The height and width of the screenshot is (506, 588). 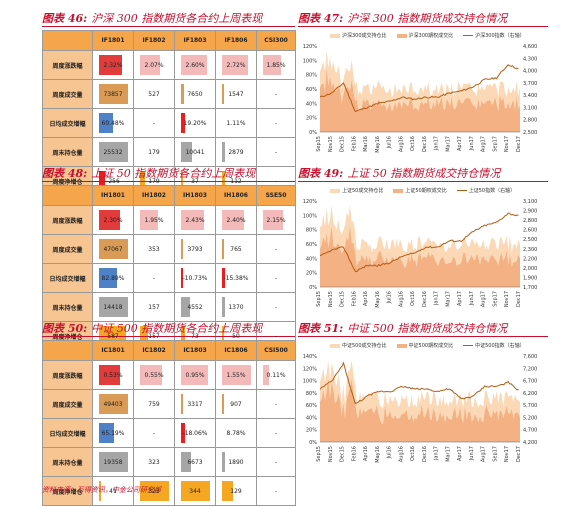 I want to click on x-tick-label: Jan17, so click(x=437, y=453).